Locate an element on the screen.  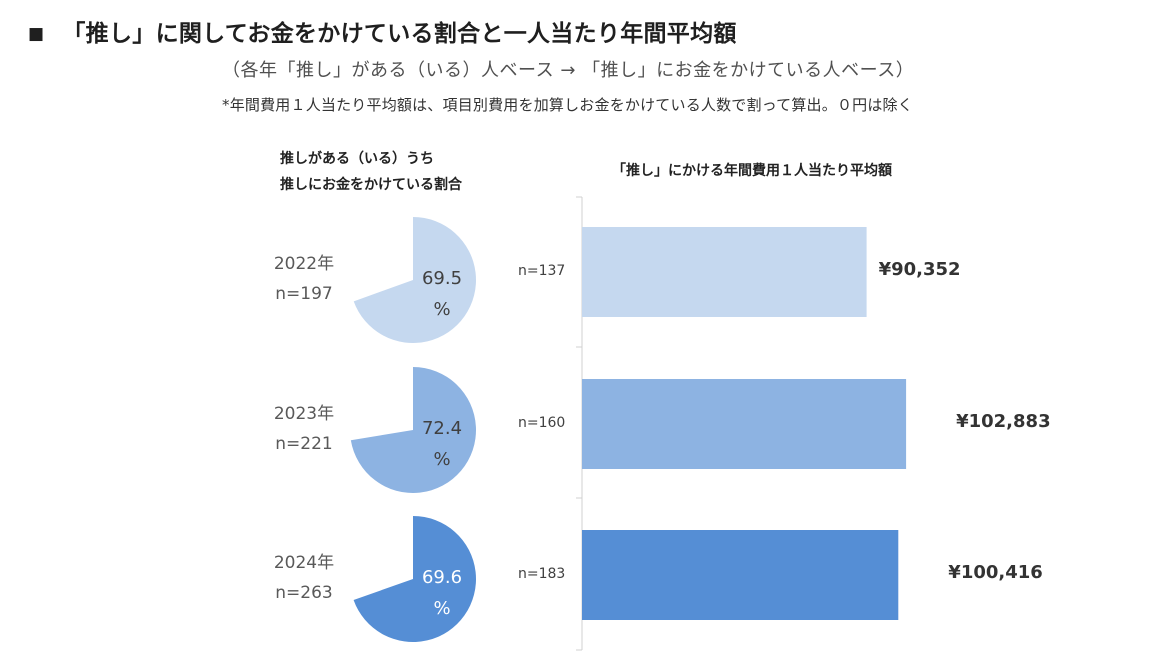
pie-n-label: n=263 is located at coordinates (304, 593).